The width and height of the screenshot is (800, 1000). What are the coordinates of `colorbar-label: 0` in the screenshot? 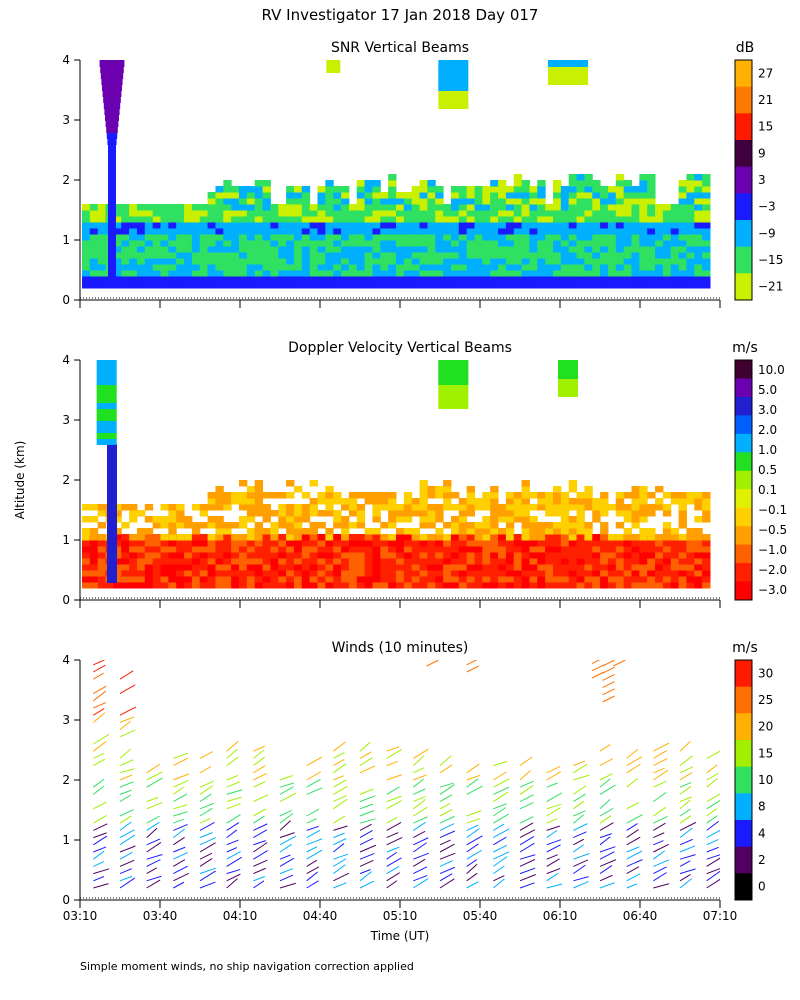 It's located at (762, 887).